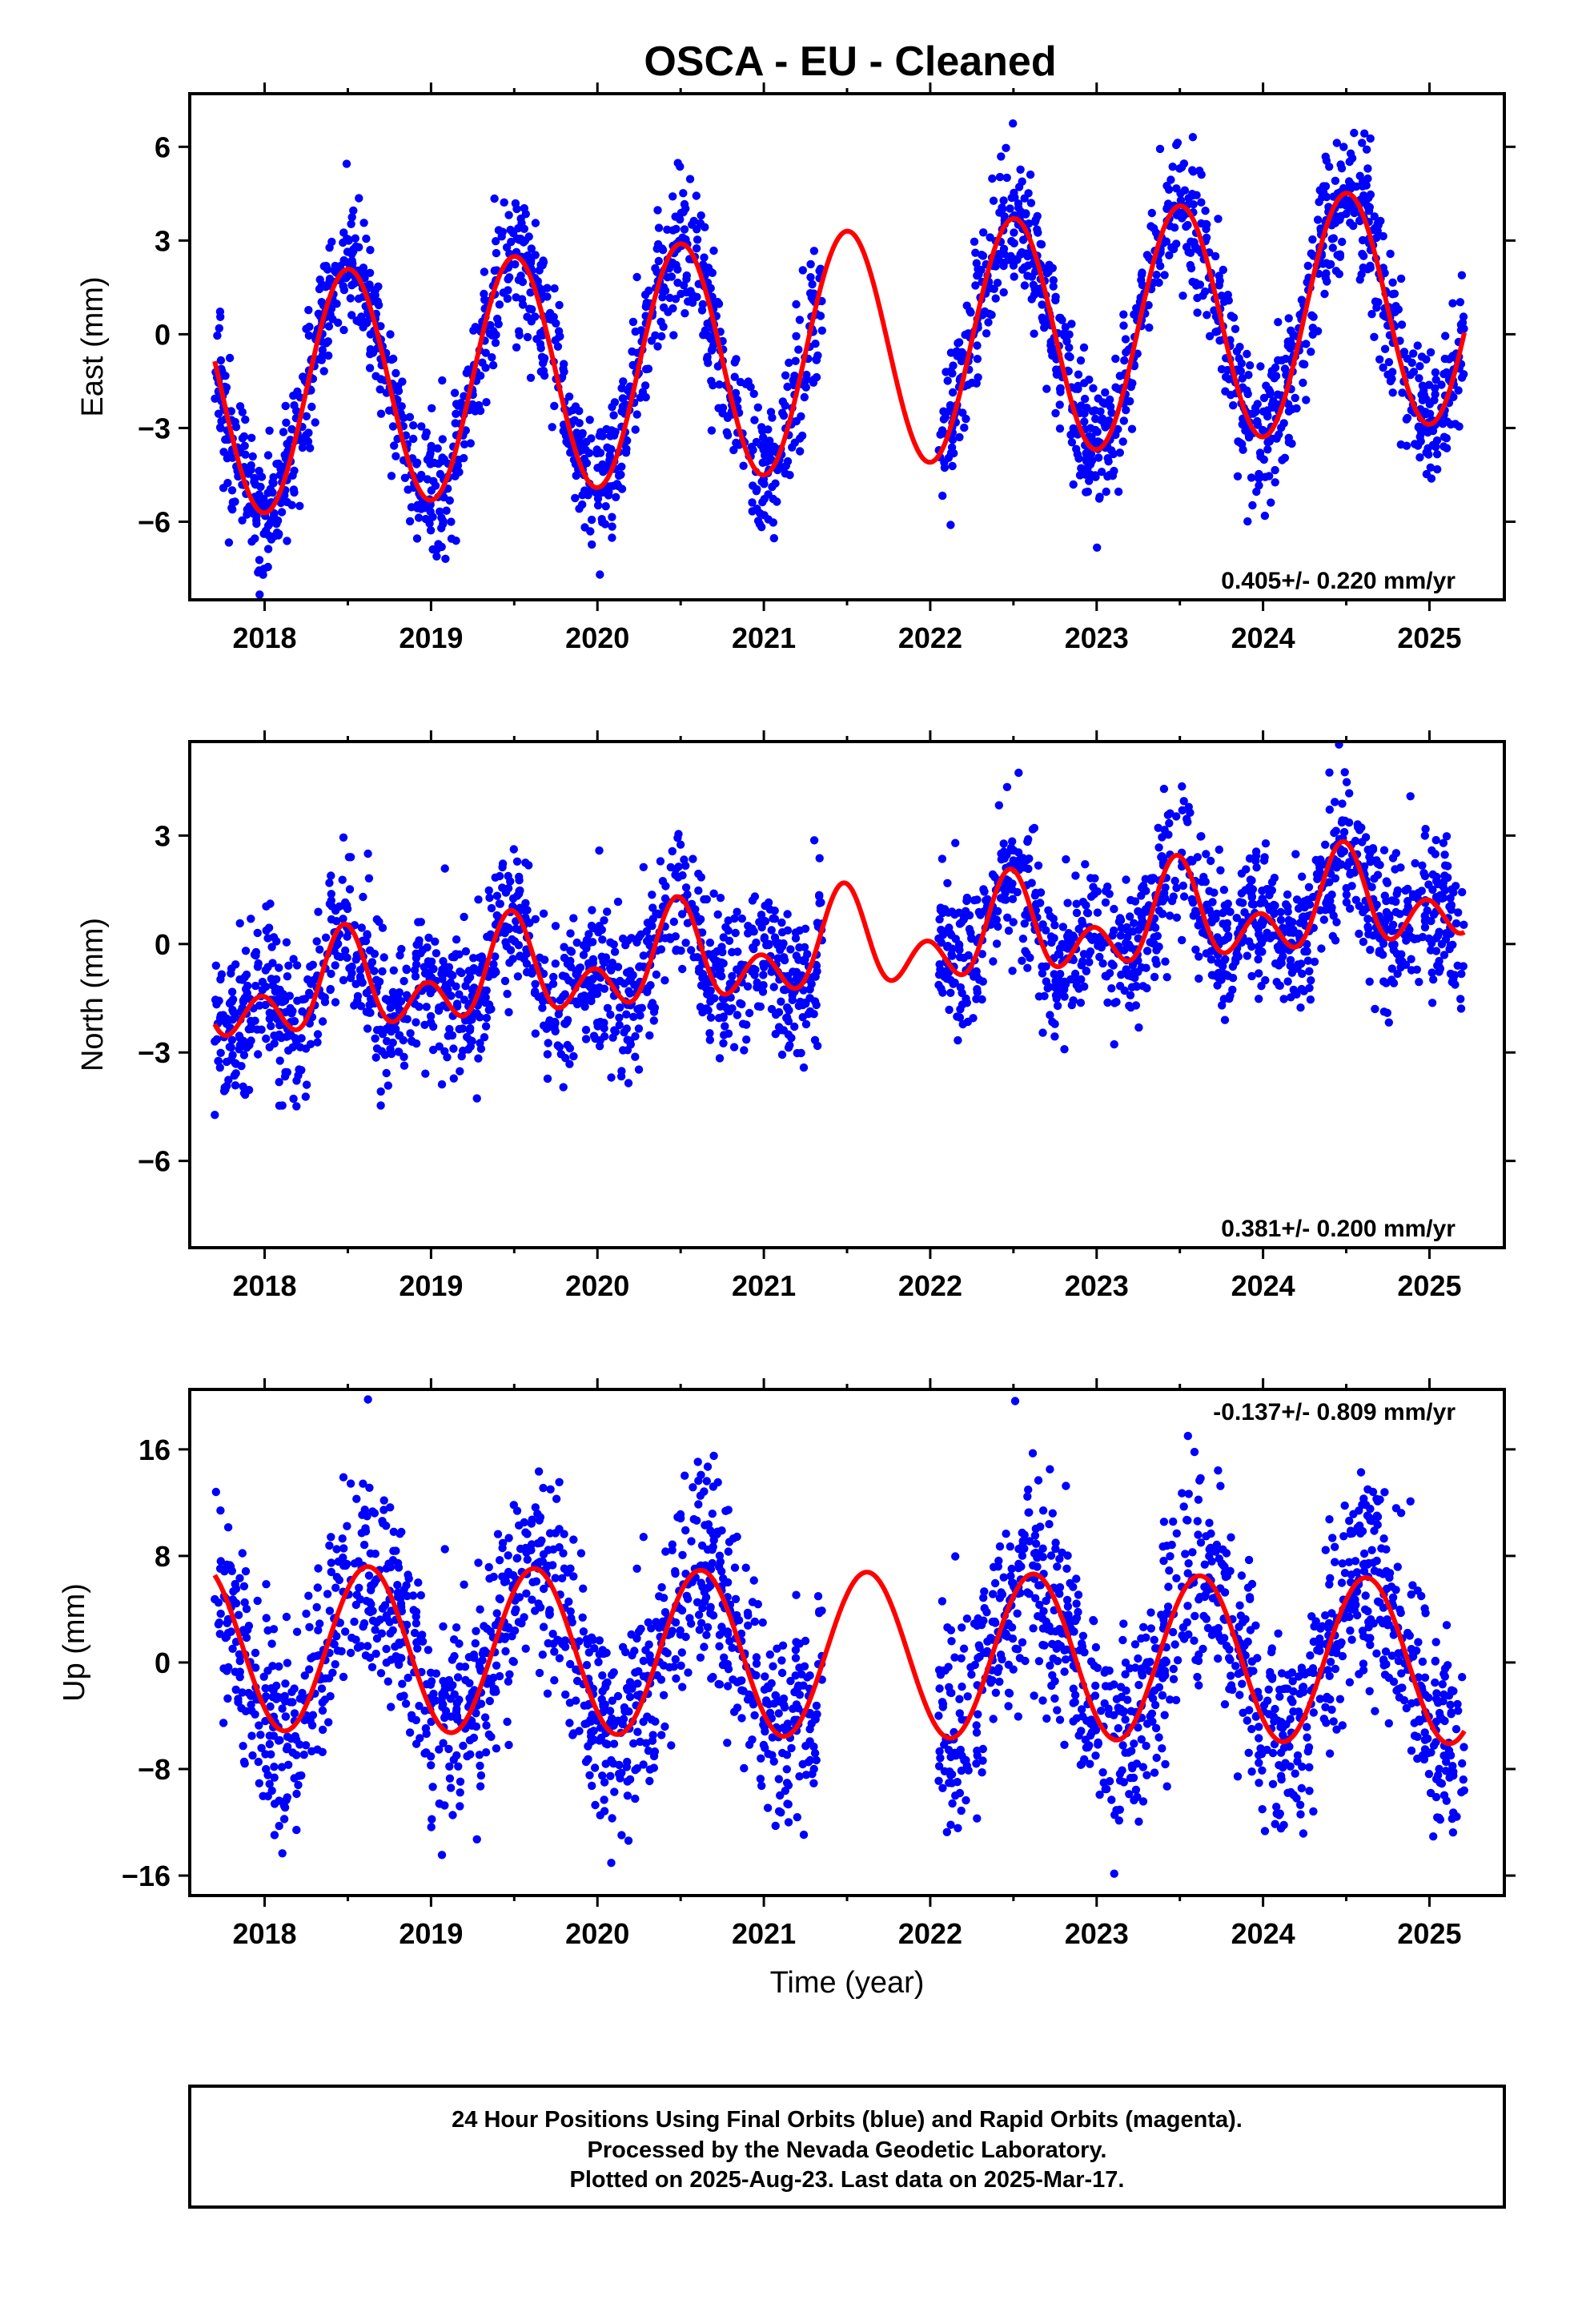  I want to click on north-ylabel: North (mm), so click(93, 995).